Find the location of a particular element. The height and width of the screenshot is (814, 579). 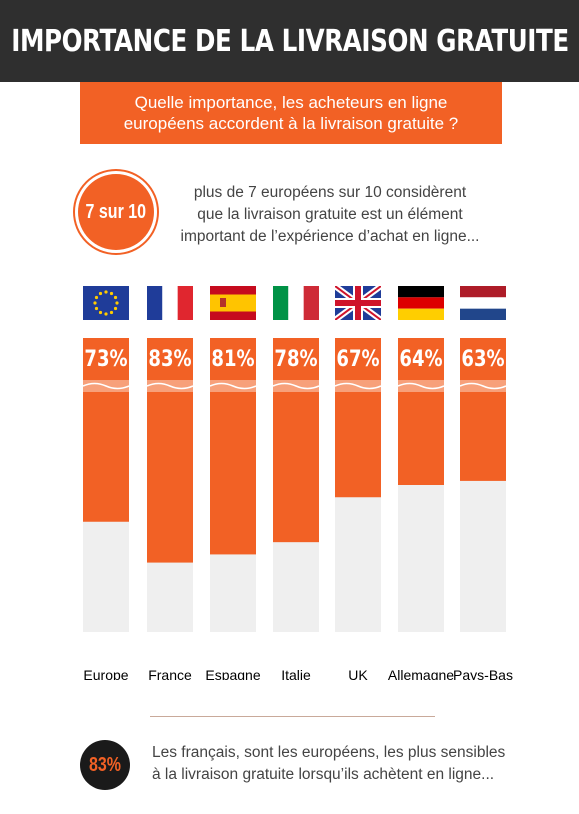

value-label: 73% is located at coordinates (105, 358).